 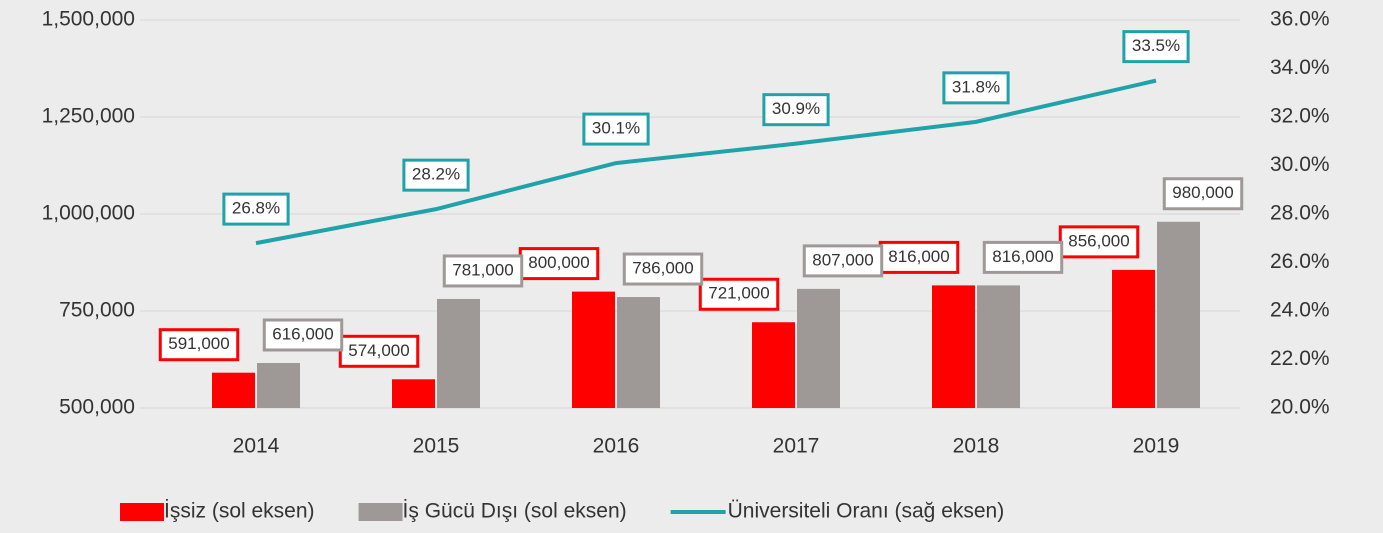 What do you see at coordinates (1300, 310) in the screenshot?
I see `y2-tick-label: 24.0%` at bounding box center [1300, 310].